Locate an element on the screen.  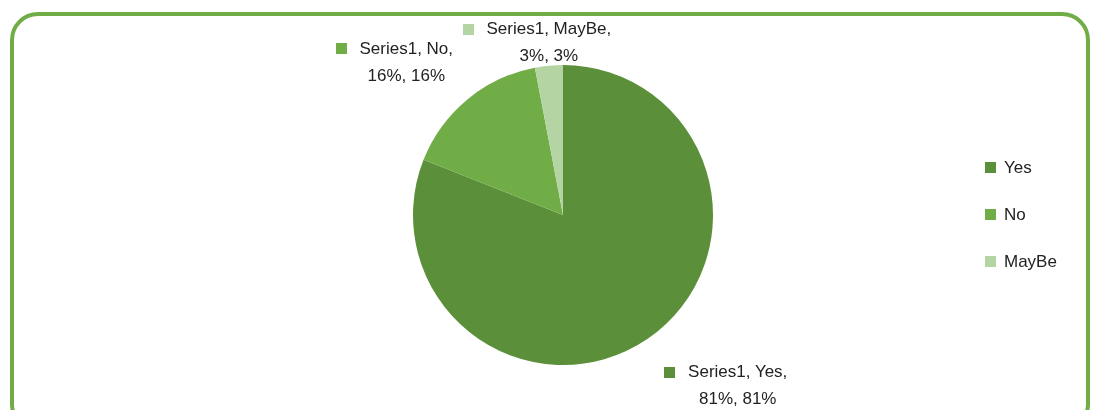
data-label: Series1, Yes, 81%, 81% is located at coordinates (738, 385).